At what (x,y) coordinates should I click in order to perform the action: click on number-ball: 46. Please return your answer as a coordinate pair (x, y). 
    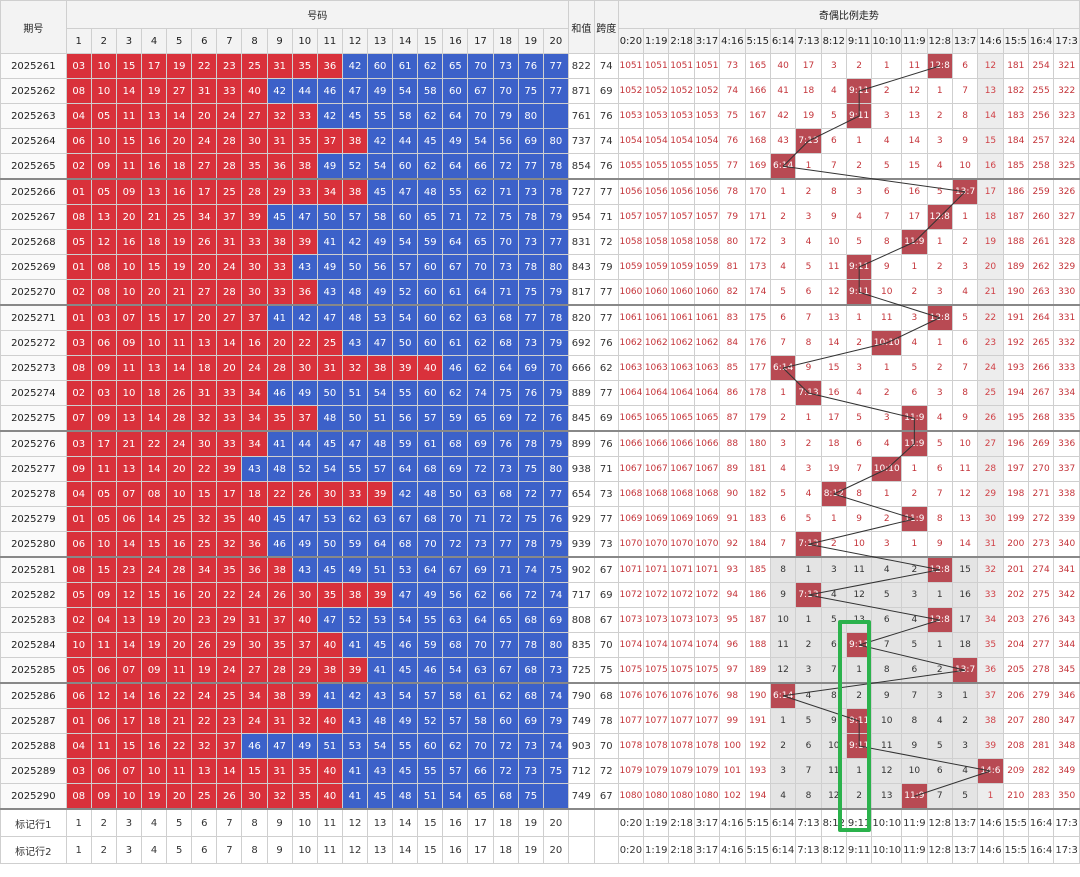
    Looking at the image, I should click on (430, 670).